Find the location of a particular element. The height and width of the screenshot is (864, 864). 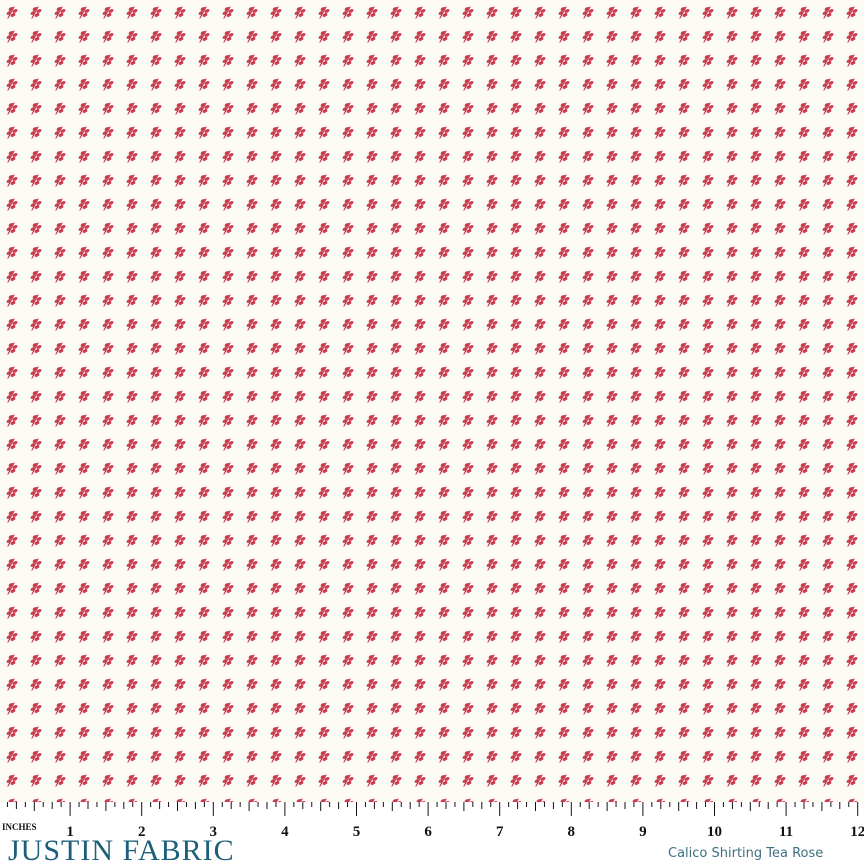

ruler-label: 4 is located at coordinates (285, 832).